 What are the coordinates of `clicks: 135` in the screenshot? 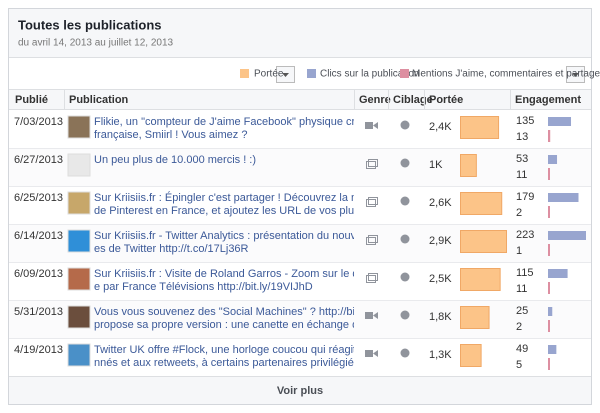 It's located at (525, 121).